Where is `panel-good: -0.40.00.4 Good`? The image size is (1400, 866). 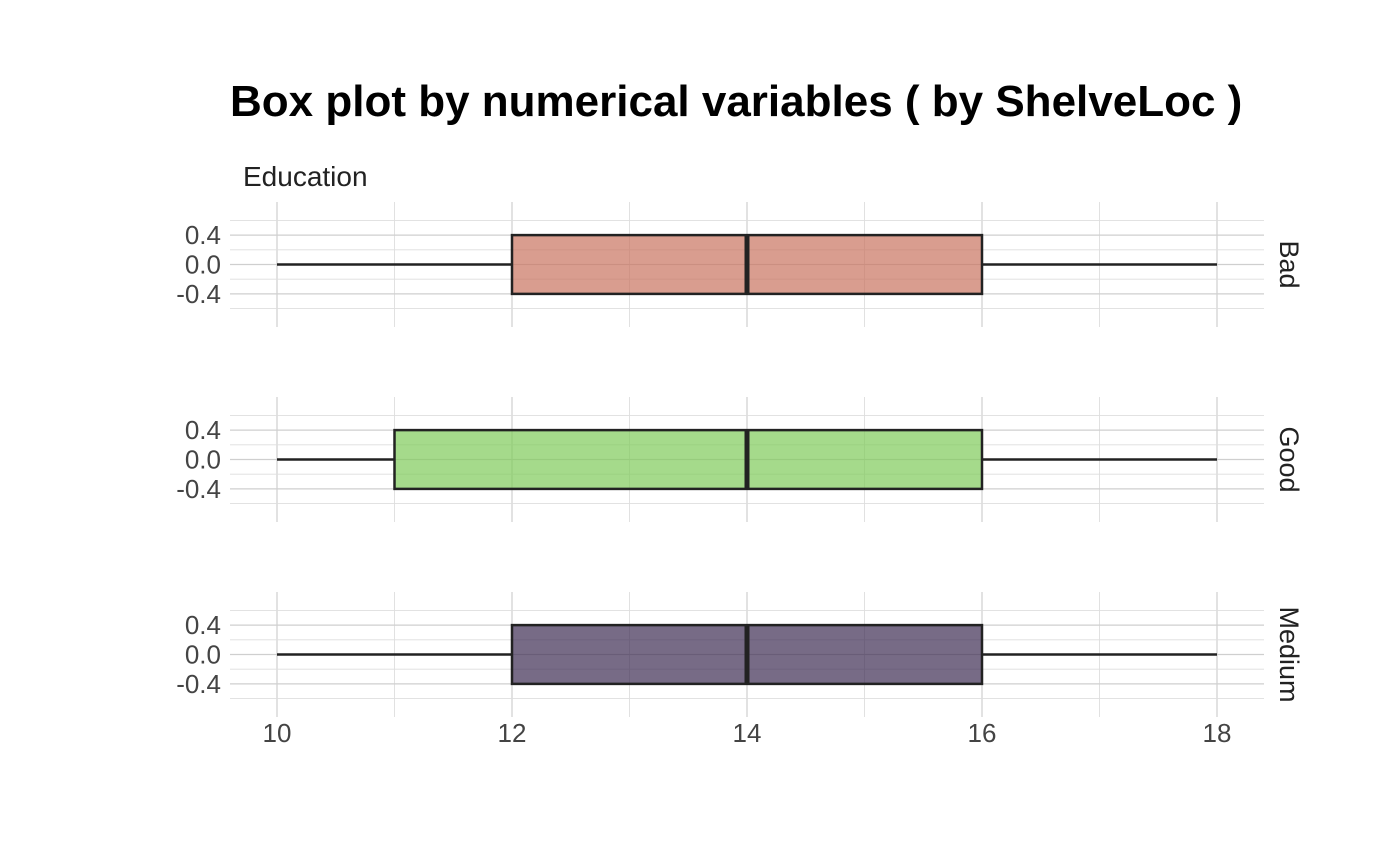
panel-good: -0.40.00.4 Good is located at coordinates (740, 459).